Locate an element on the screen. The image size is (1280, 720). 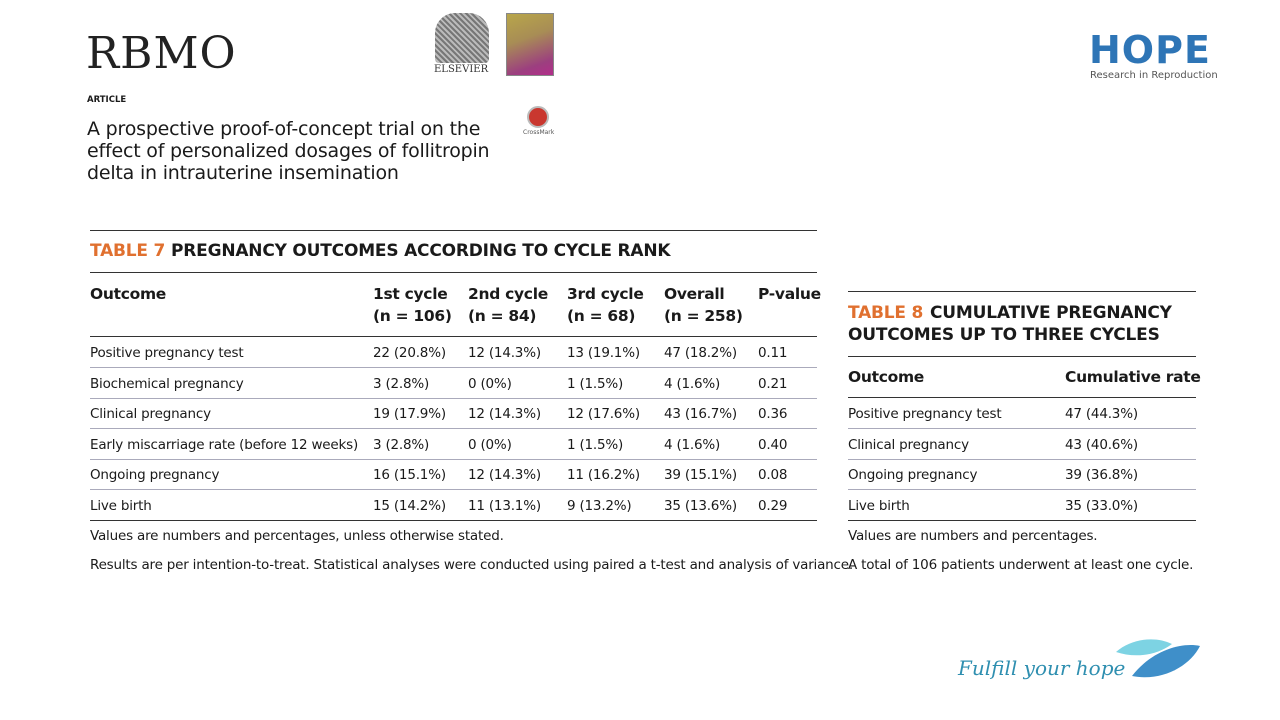
cell: 0.21 is located at coordinates (773, 383).